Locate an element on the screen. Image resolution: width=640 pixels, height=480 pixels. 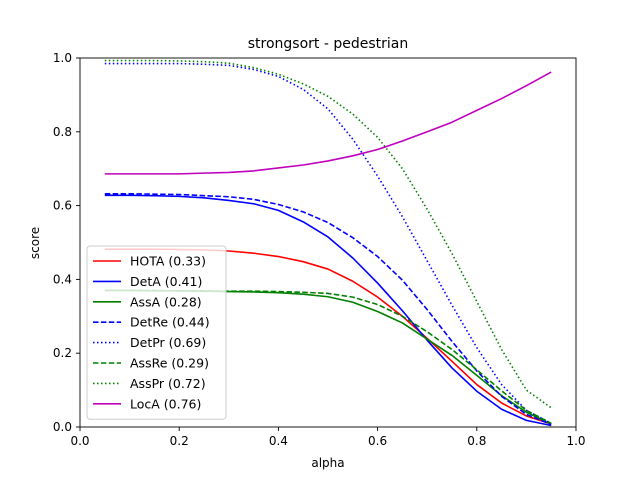
x-tick-label: 0.2 is located at coordinates (179, 441).